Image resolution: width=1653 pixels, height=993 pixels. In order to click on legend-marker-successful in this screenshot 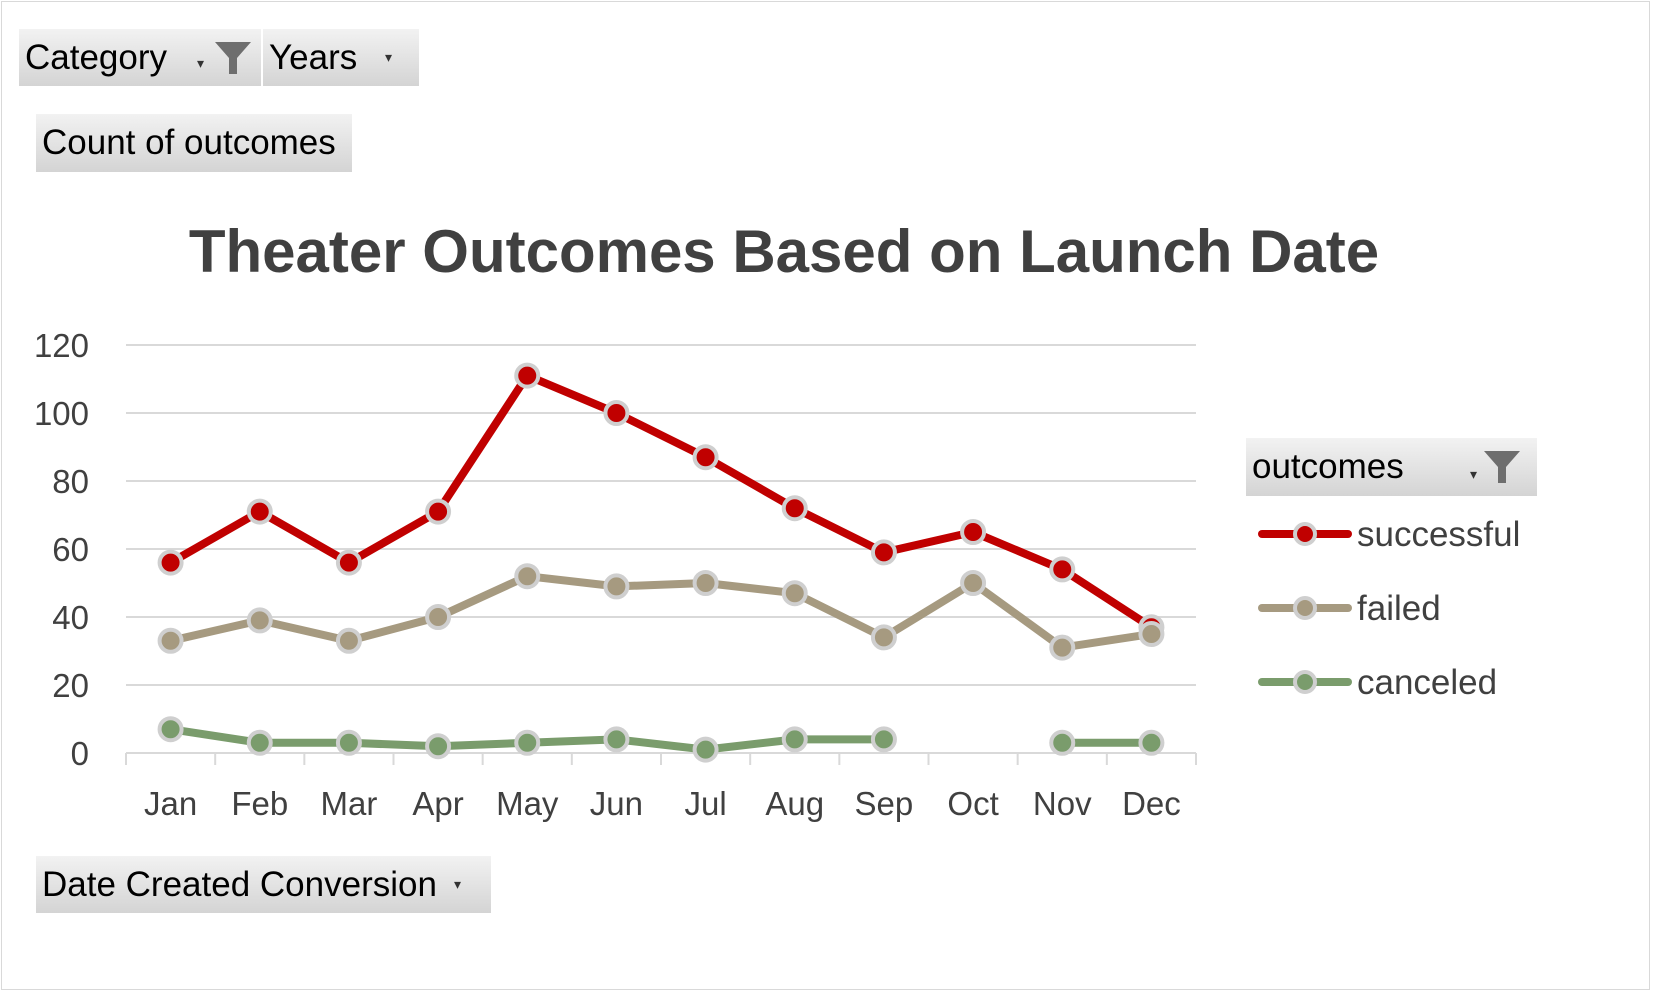, I will do `click(1305, 534)`.